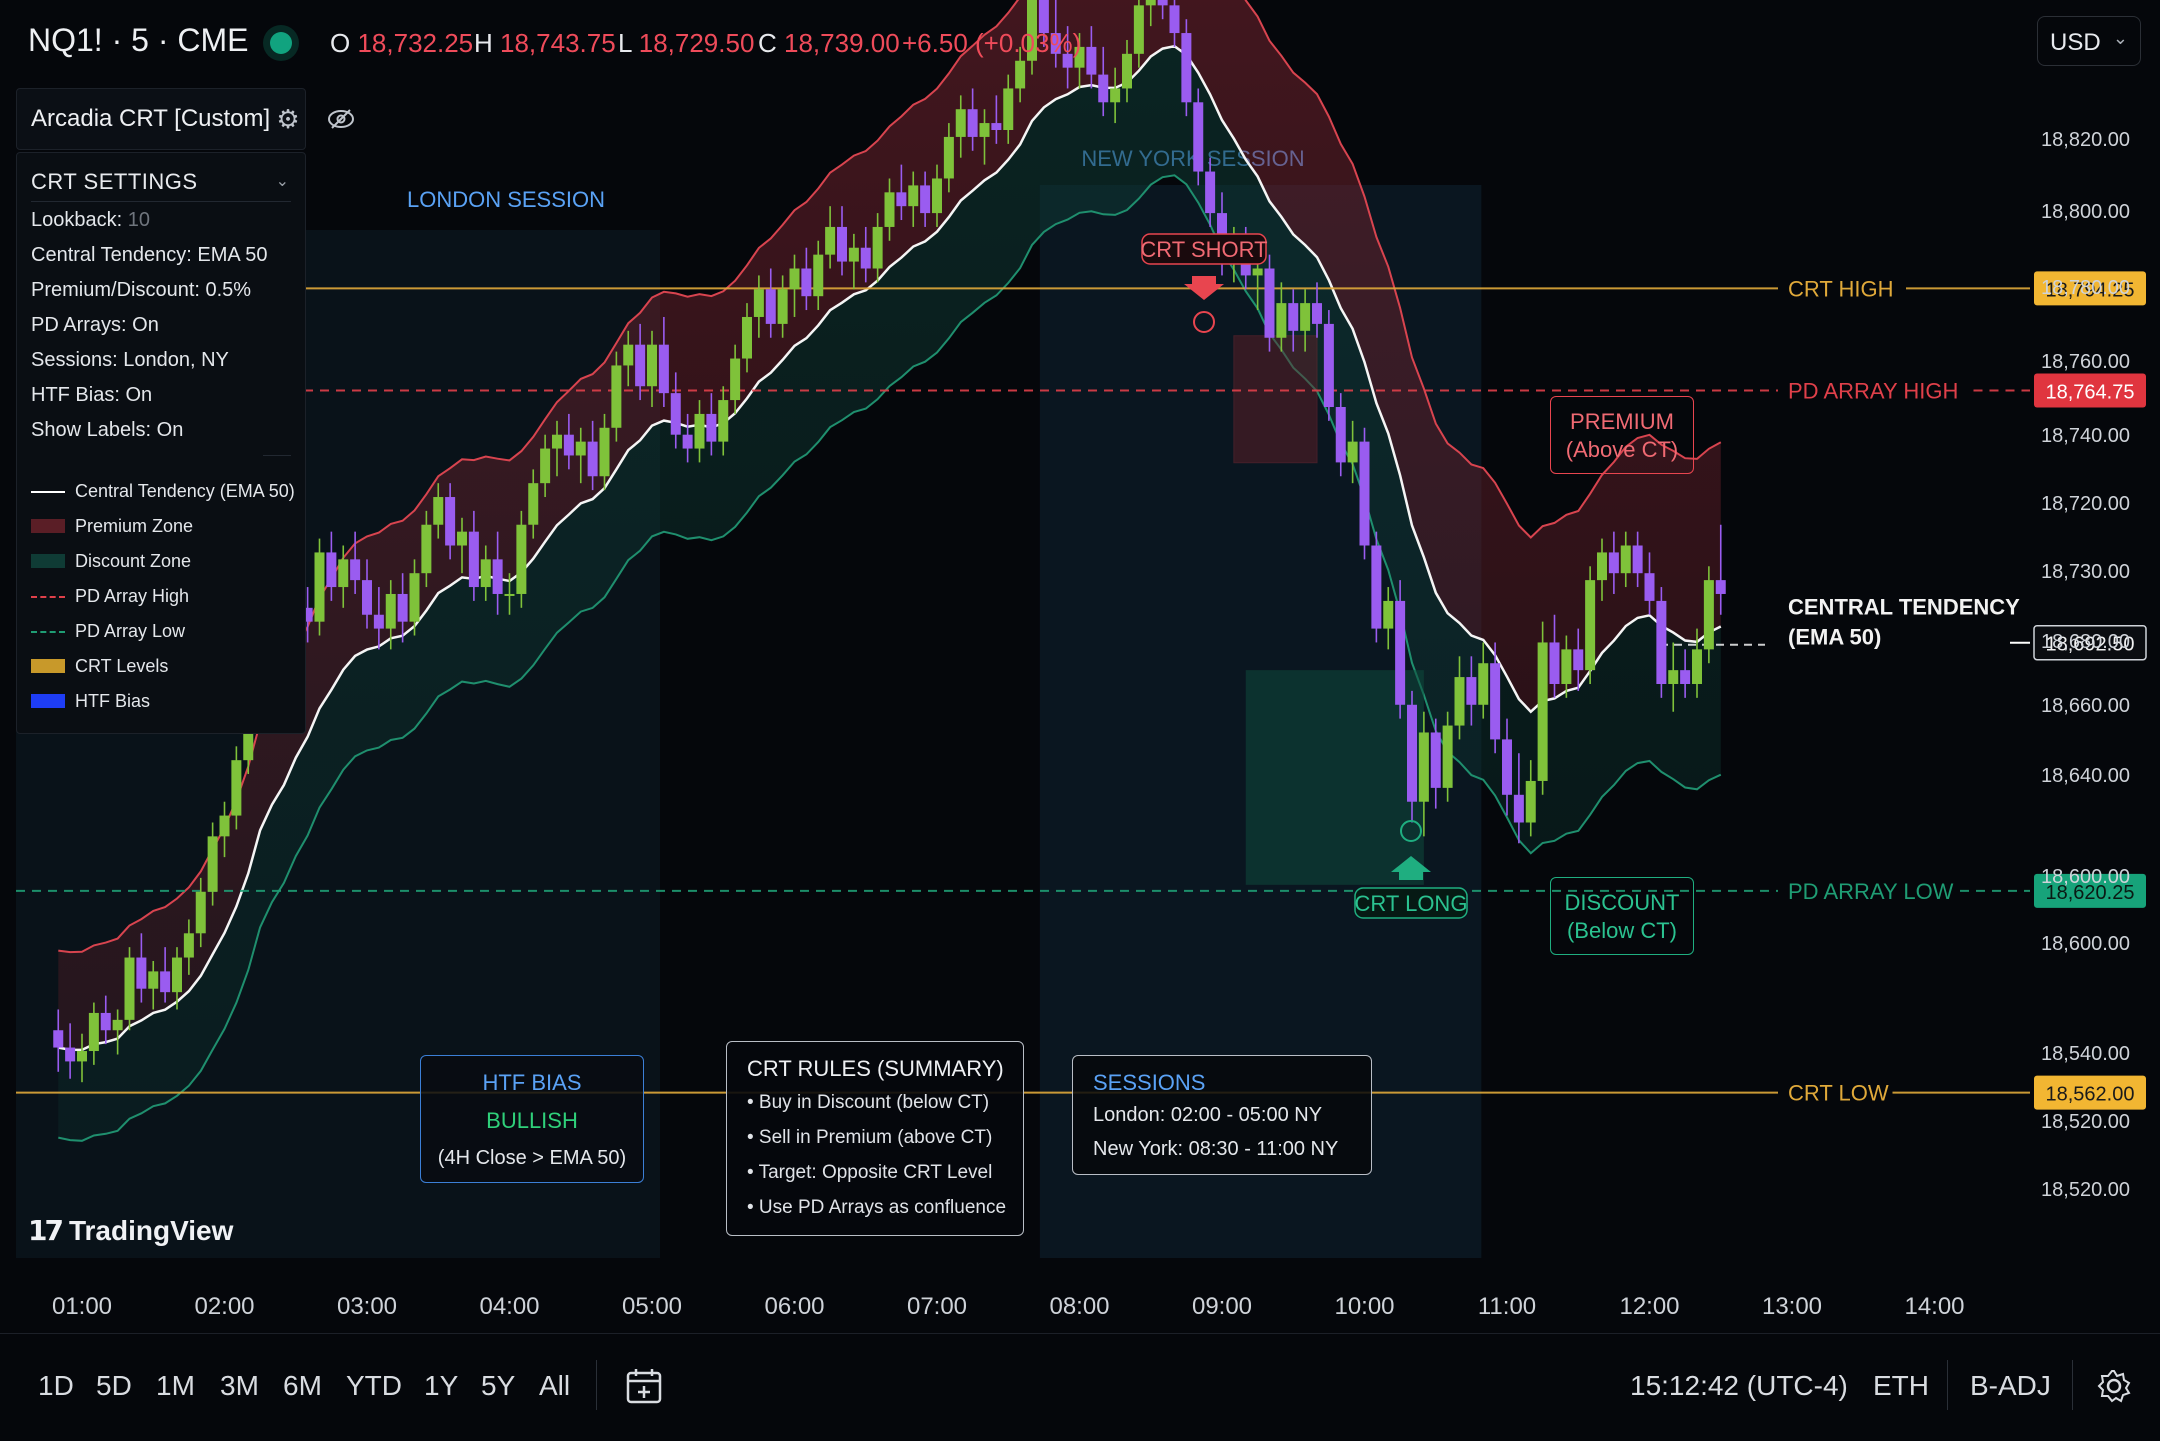 The width and height of the screenshot is (2160, 1441). I want to click on range-5y: 5Y, so click(498, 1385).